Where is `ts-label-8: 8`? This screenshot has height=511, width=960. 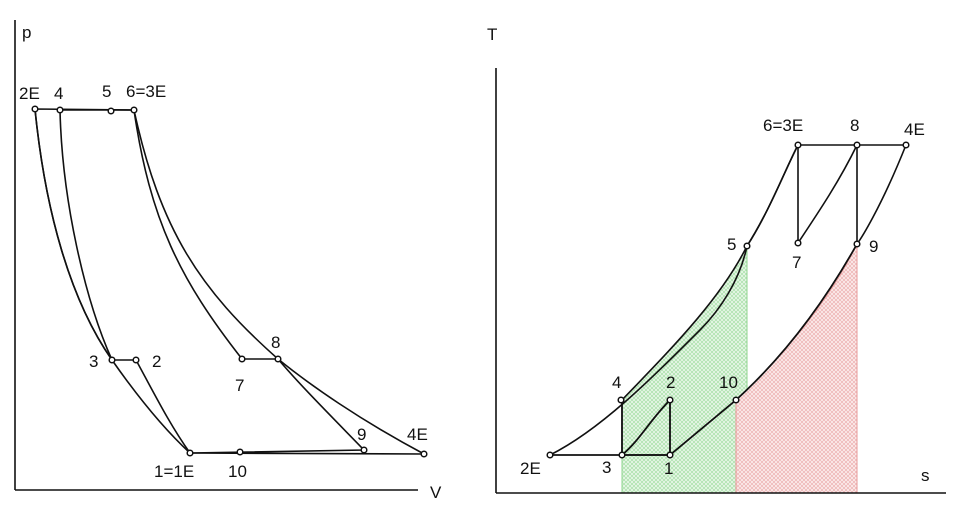 ts-label-8: 8 is located at coordinates (854, 125).